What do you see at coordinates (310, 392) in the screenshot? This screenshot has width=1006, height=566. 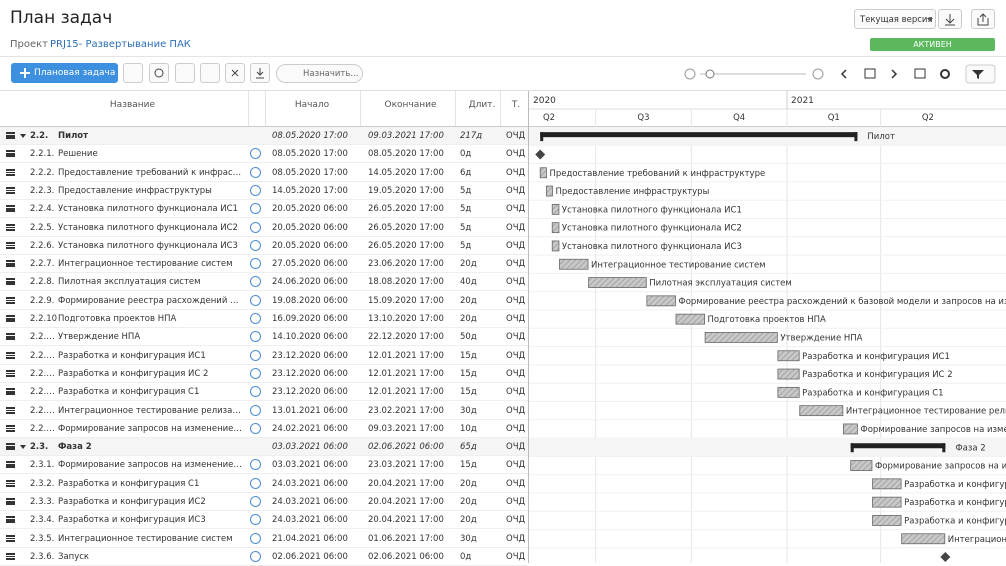 I see `start-date: 23.12.2020 06:00` at bounding box center [310, 392].